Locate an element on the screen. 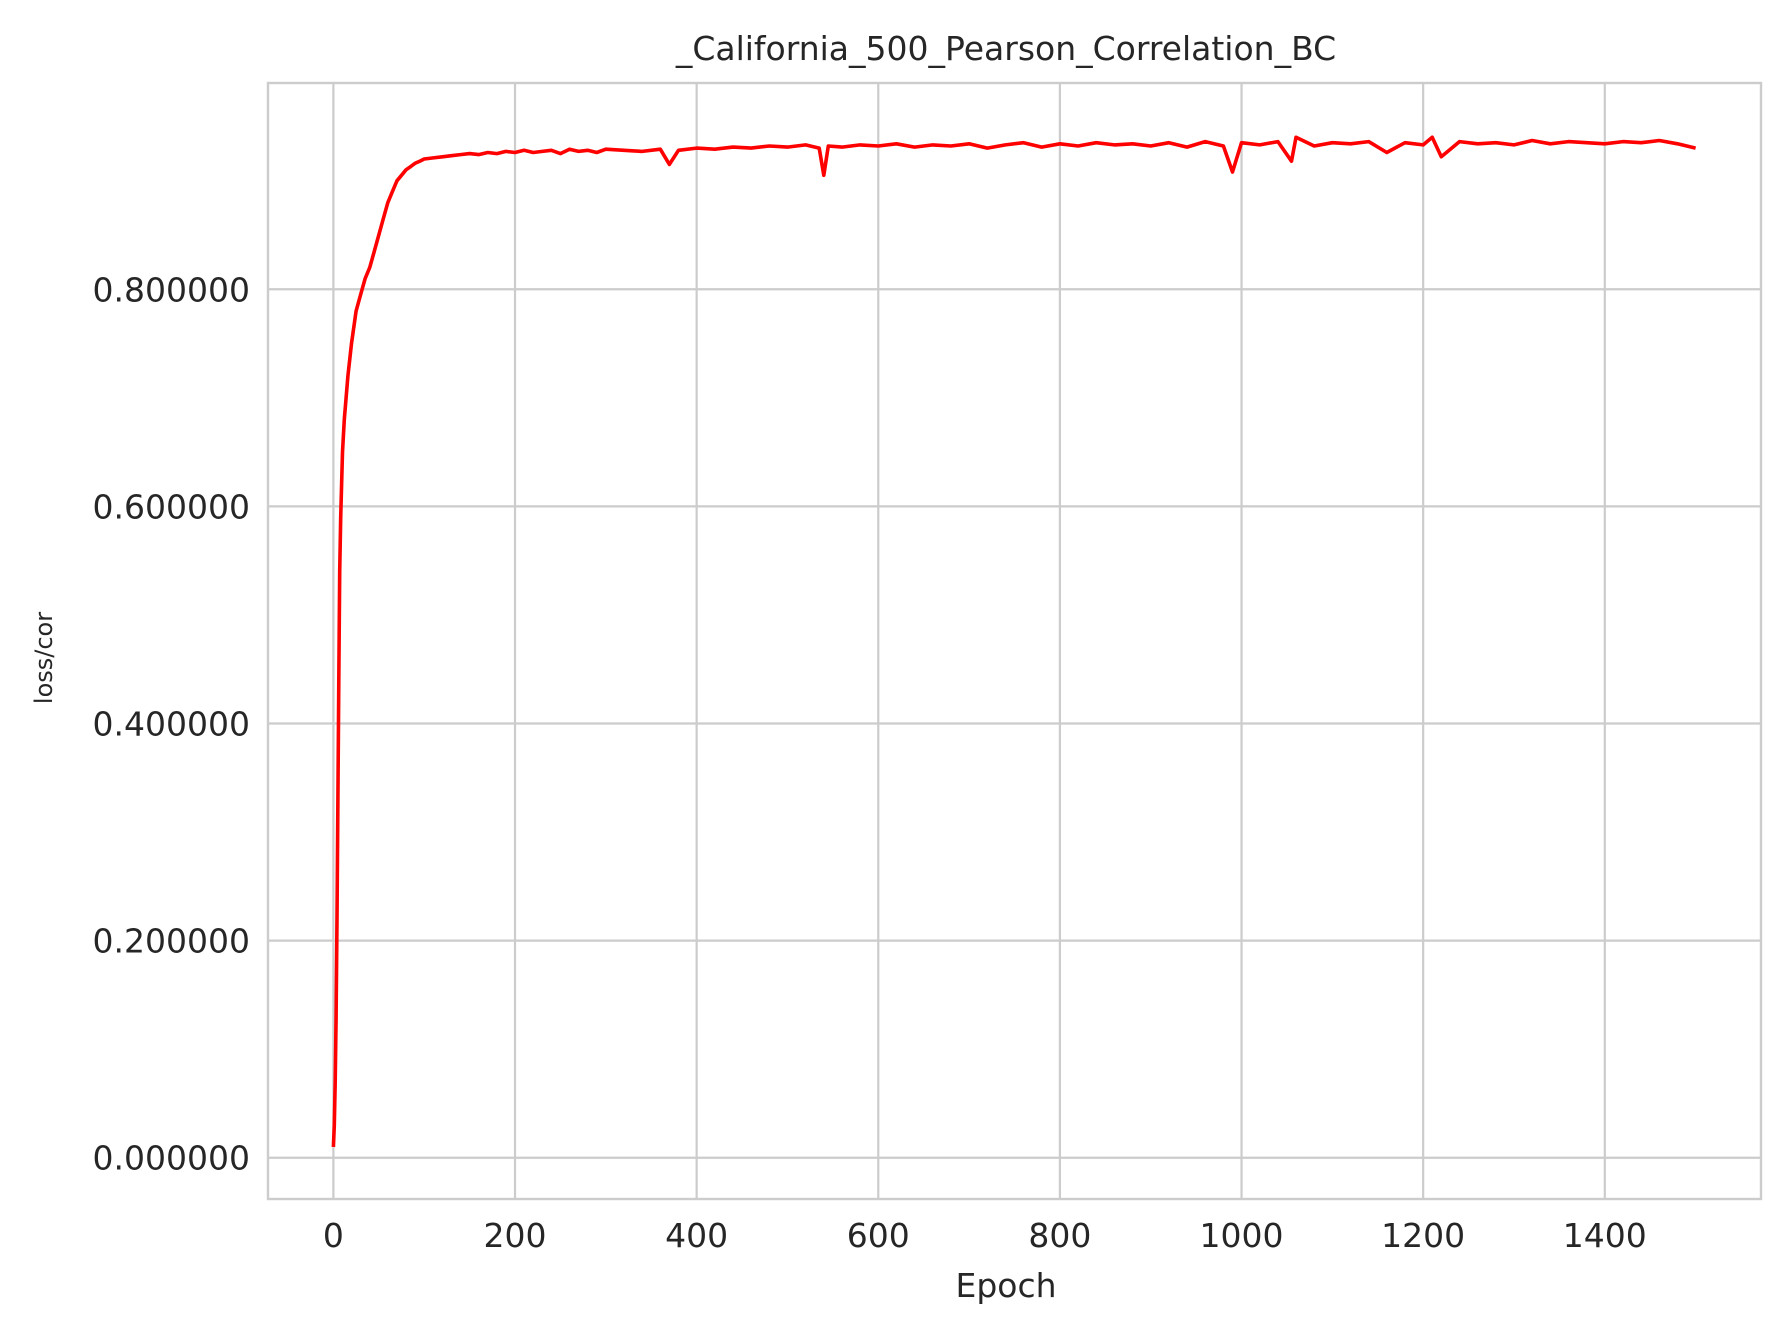  x-tick-label: 1200 is located at coordinates (1423, 1235).